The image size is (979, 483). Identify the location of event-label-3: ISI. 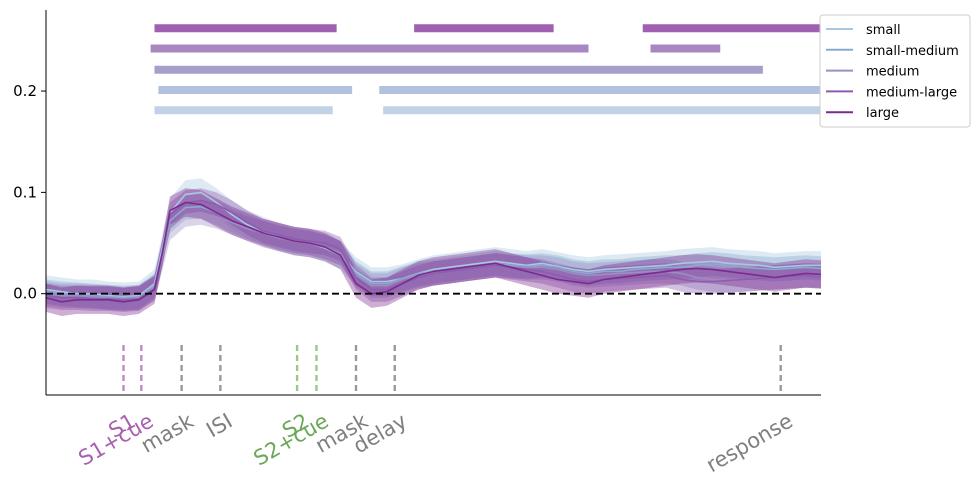
(219, 426).